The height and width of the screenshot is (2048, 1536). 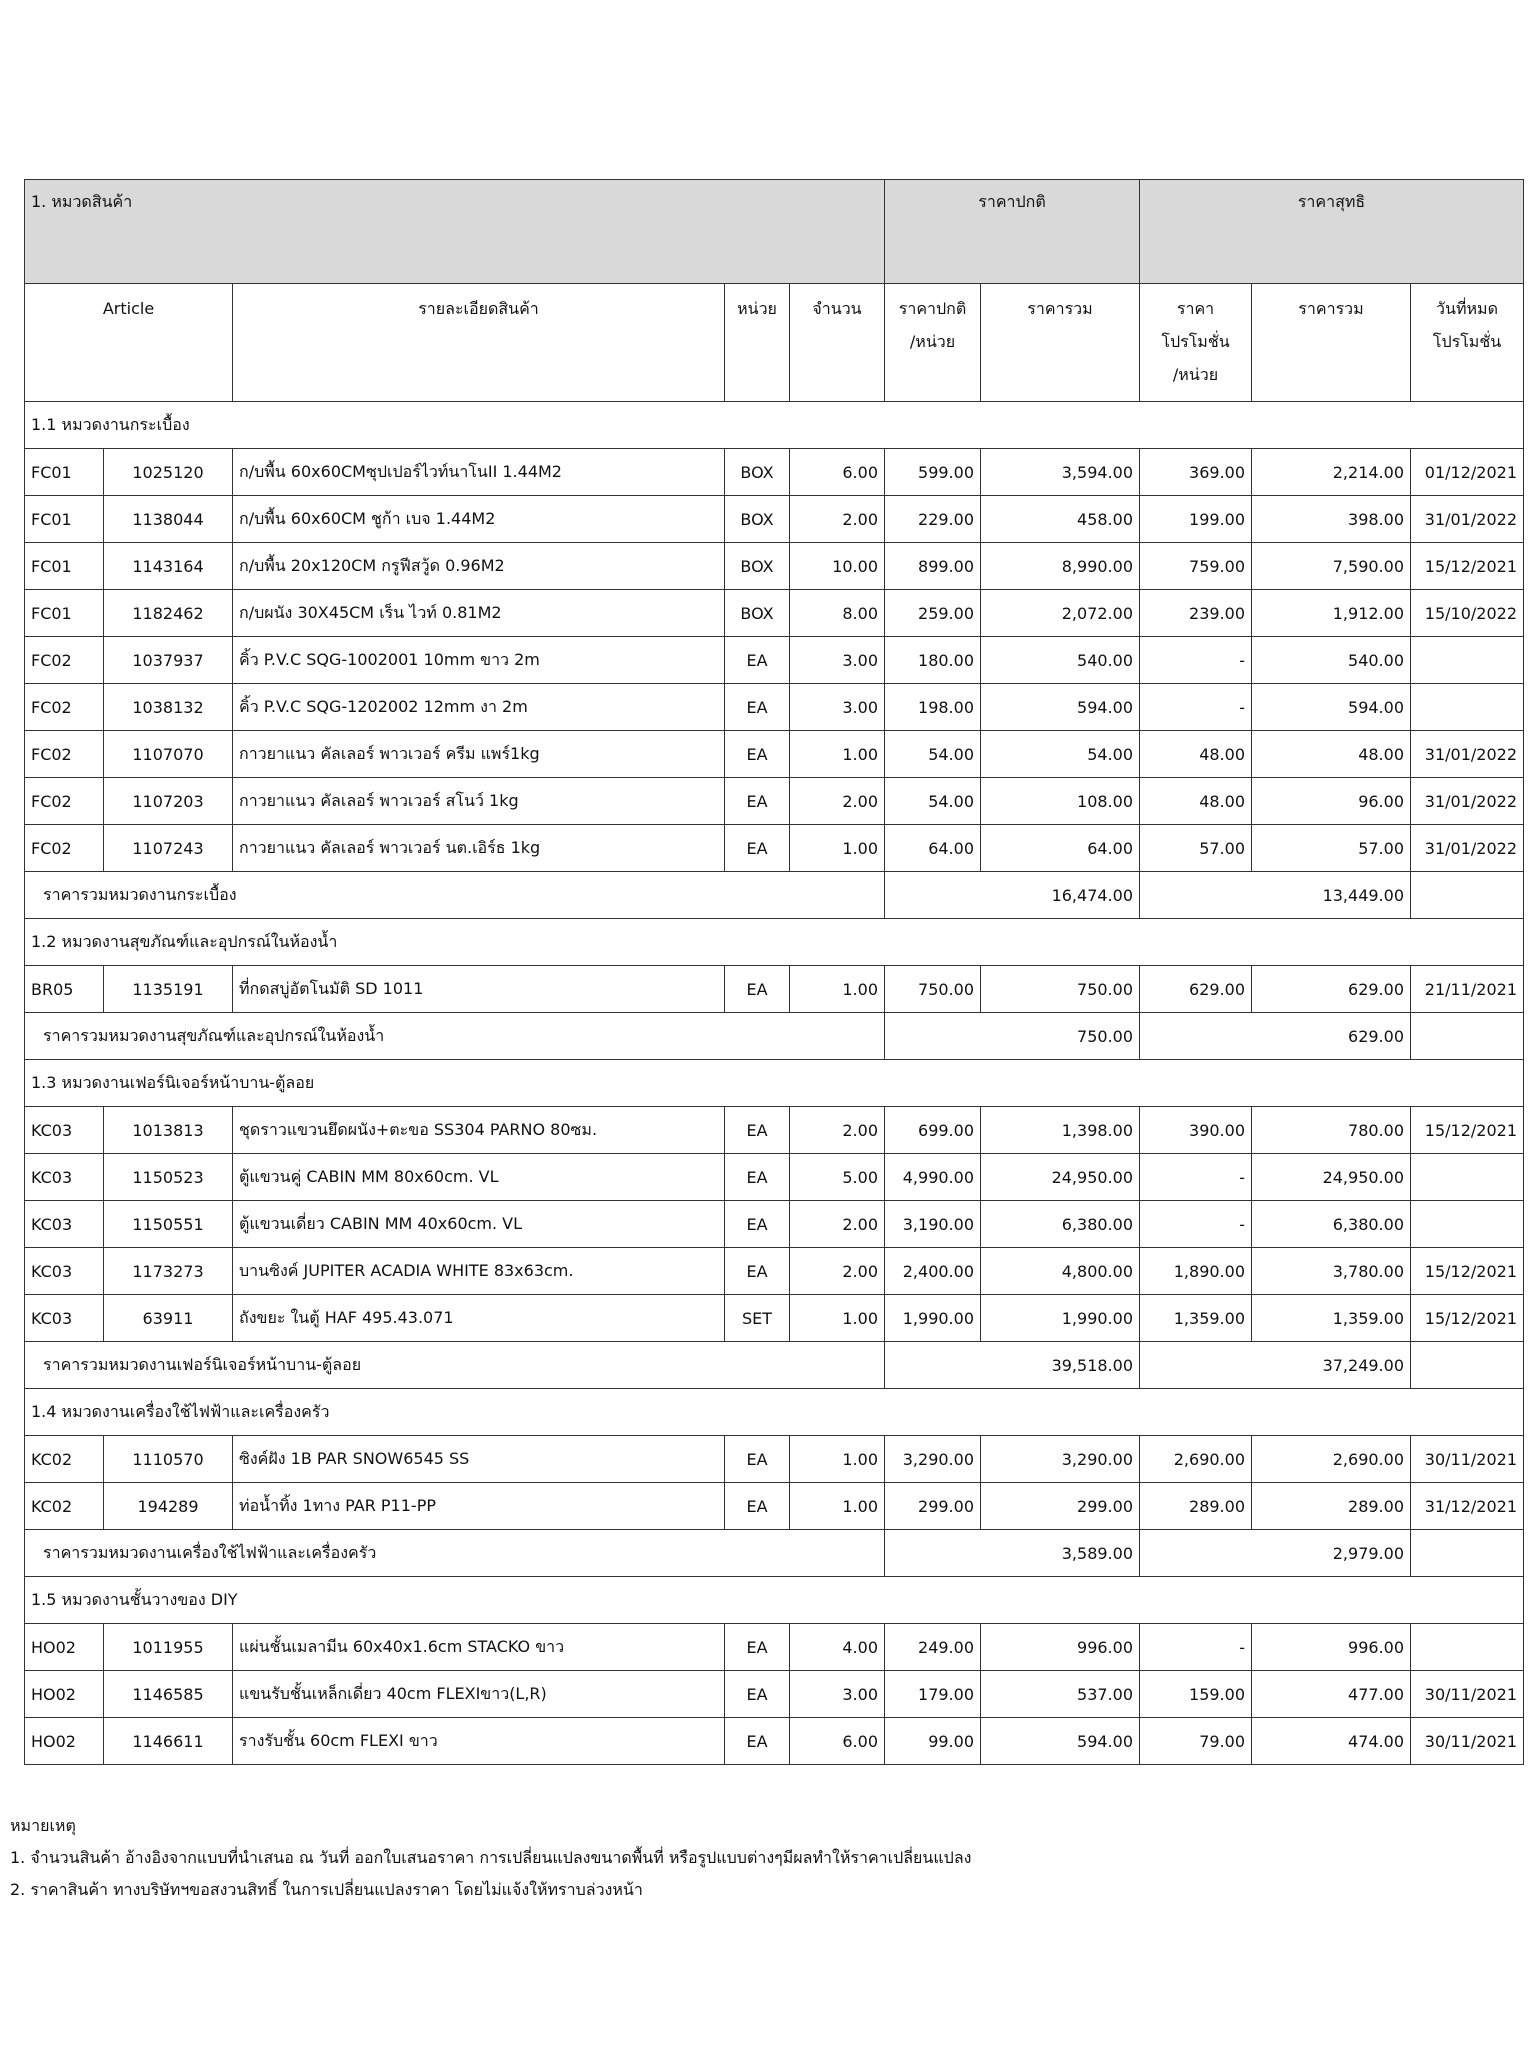 What do you see at coordinates (168, 472) in the screenshot?
I see `item-cell: 1025120` at bounding box center [168, 472].